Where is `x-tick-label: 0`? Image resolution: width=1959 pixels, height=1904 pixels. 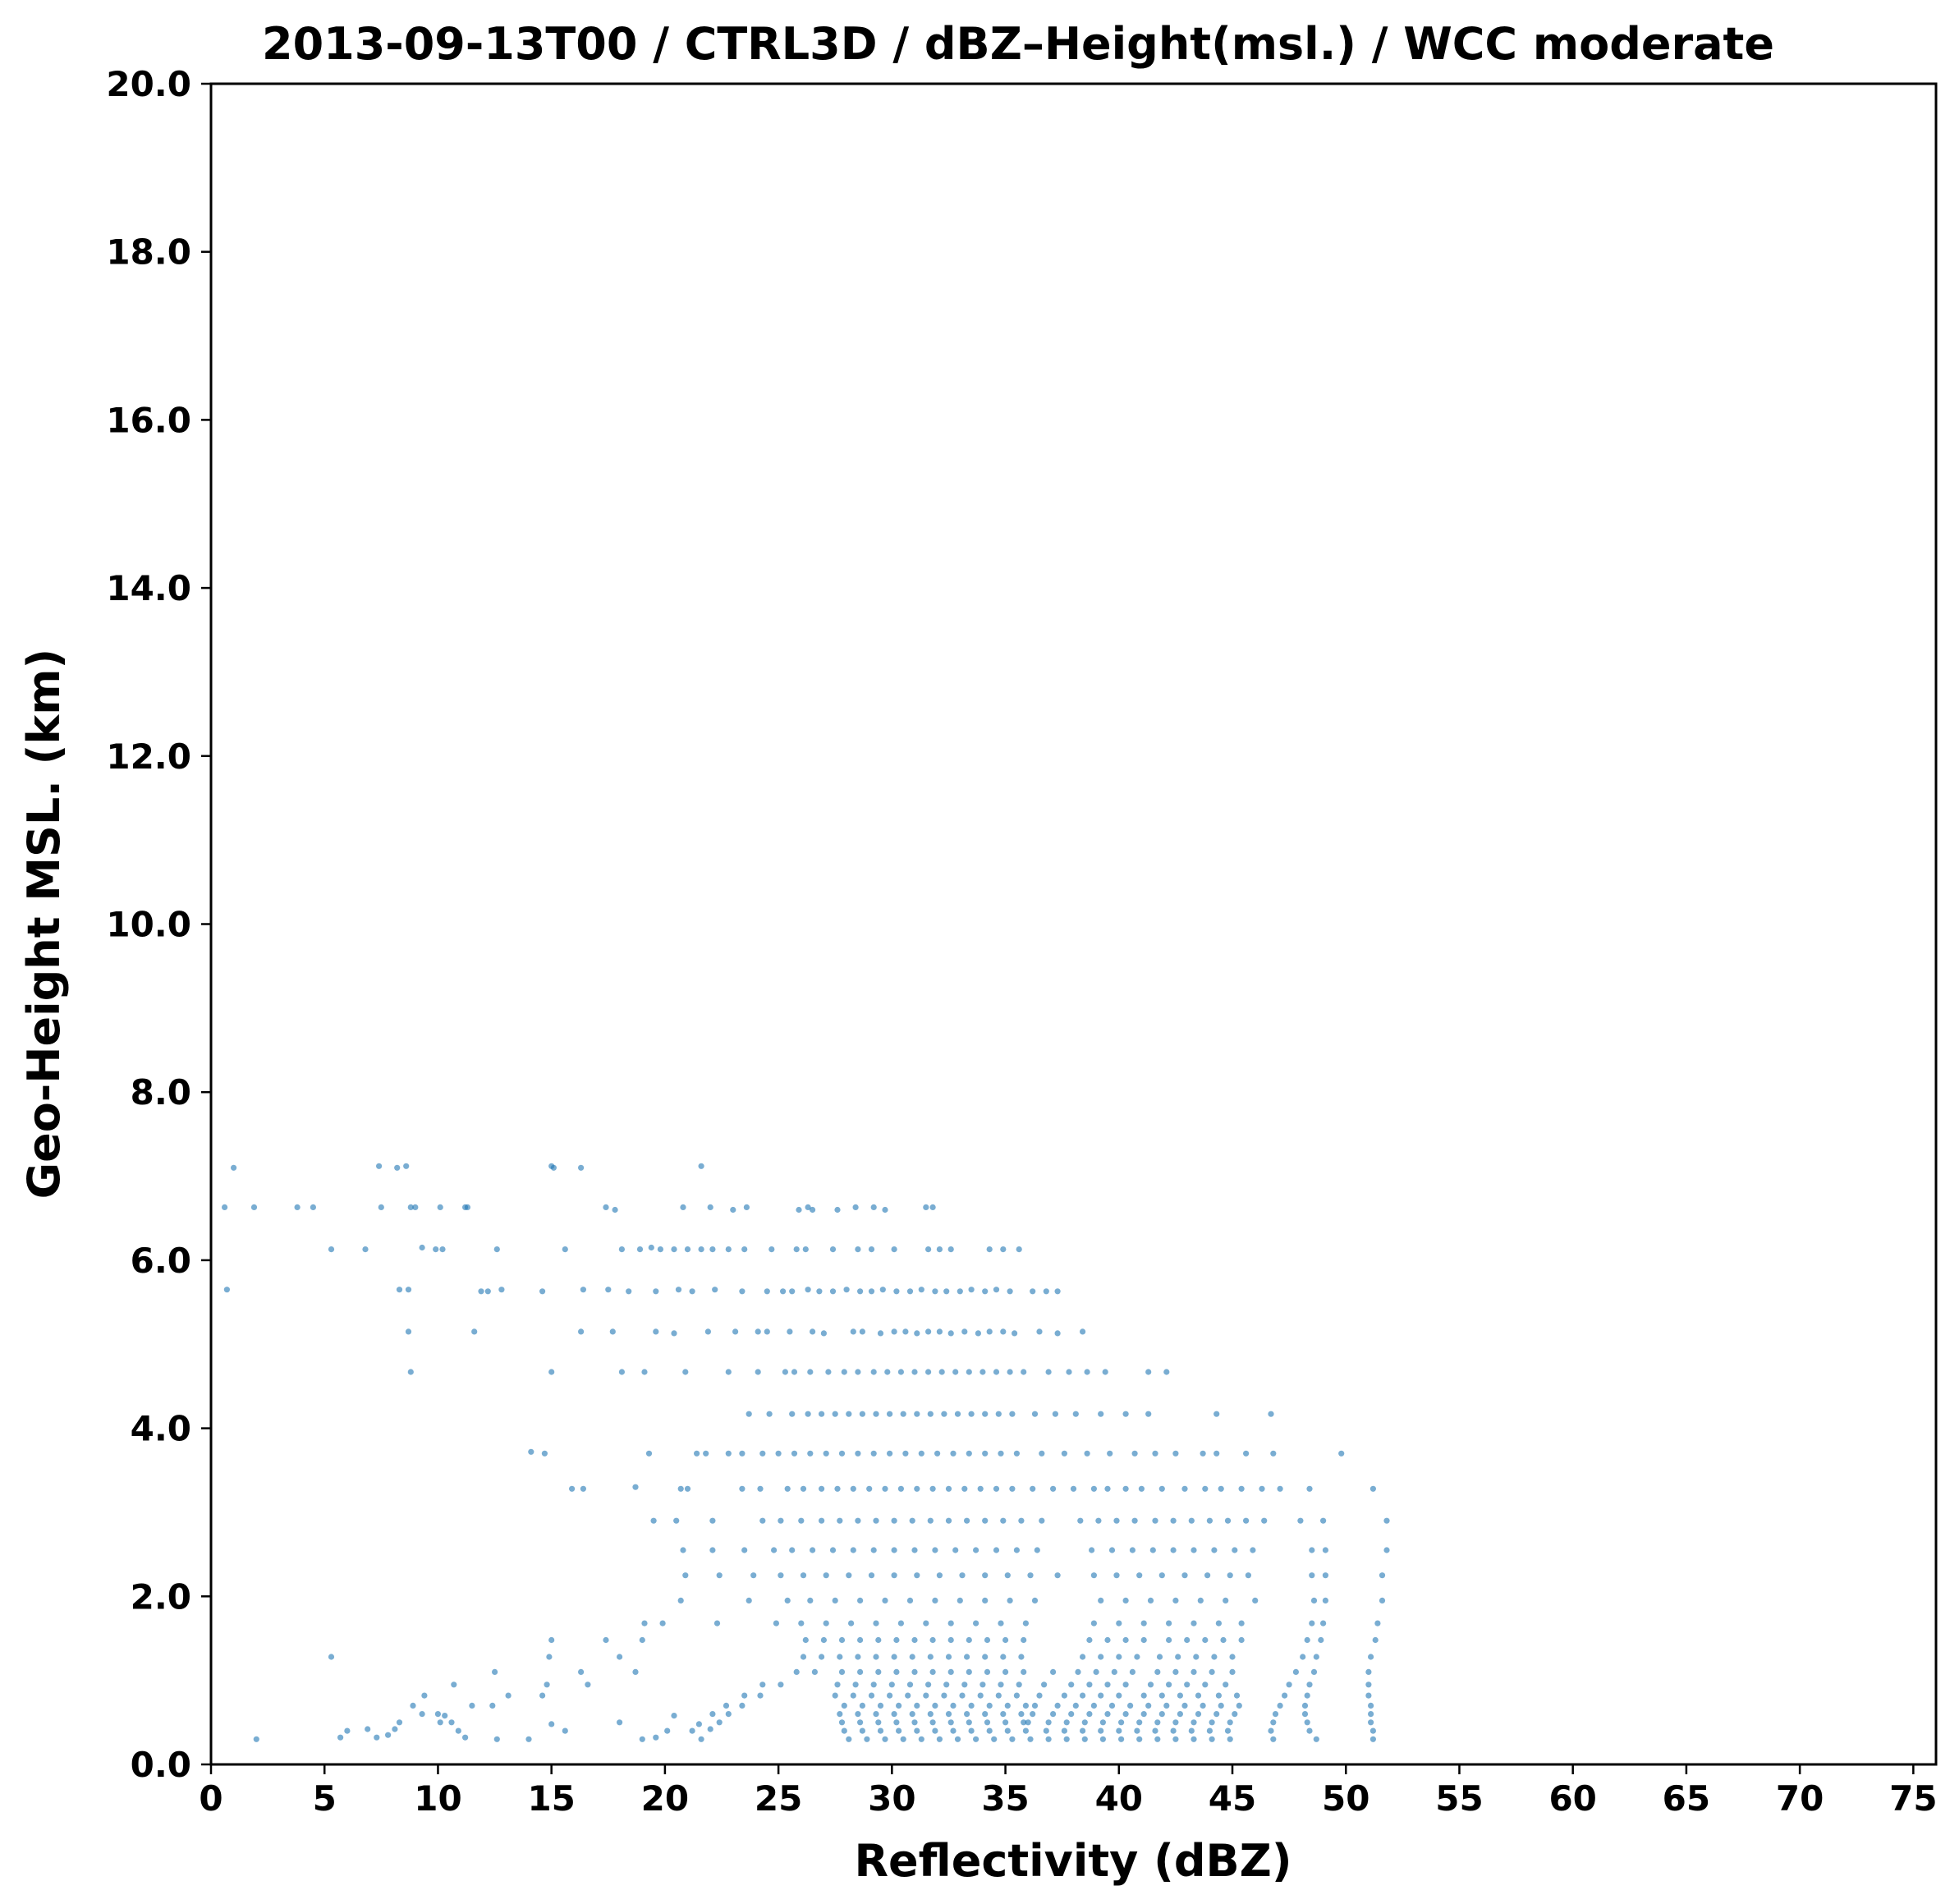
x-tick-label: 0 is located at coordinates (211, 1798).